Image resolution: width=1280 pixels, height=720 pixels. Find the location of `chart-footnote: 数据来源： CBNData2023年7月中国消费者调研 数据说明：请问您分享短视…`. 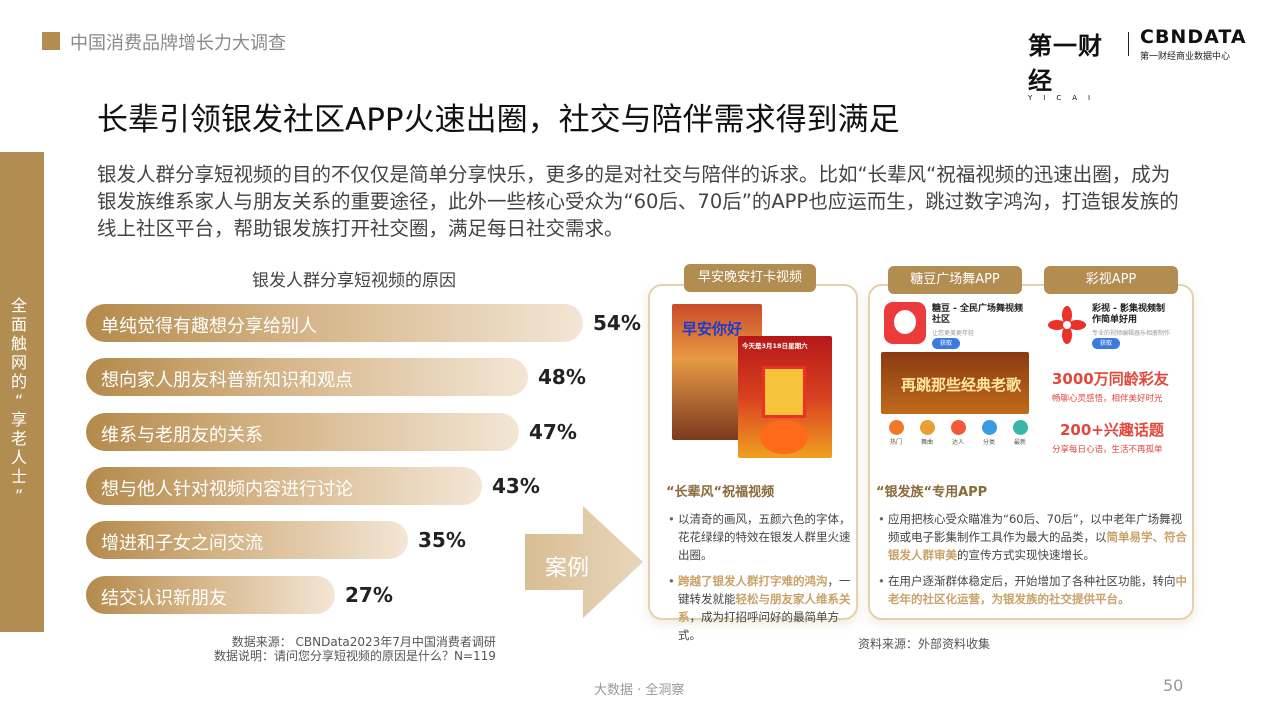

chart-footnote: 数据来源： CBNData2023年7月中国消费者调研 数据说明：请问您分享短视… is located at coordinates (355, 649).